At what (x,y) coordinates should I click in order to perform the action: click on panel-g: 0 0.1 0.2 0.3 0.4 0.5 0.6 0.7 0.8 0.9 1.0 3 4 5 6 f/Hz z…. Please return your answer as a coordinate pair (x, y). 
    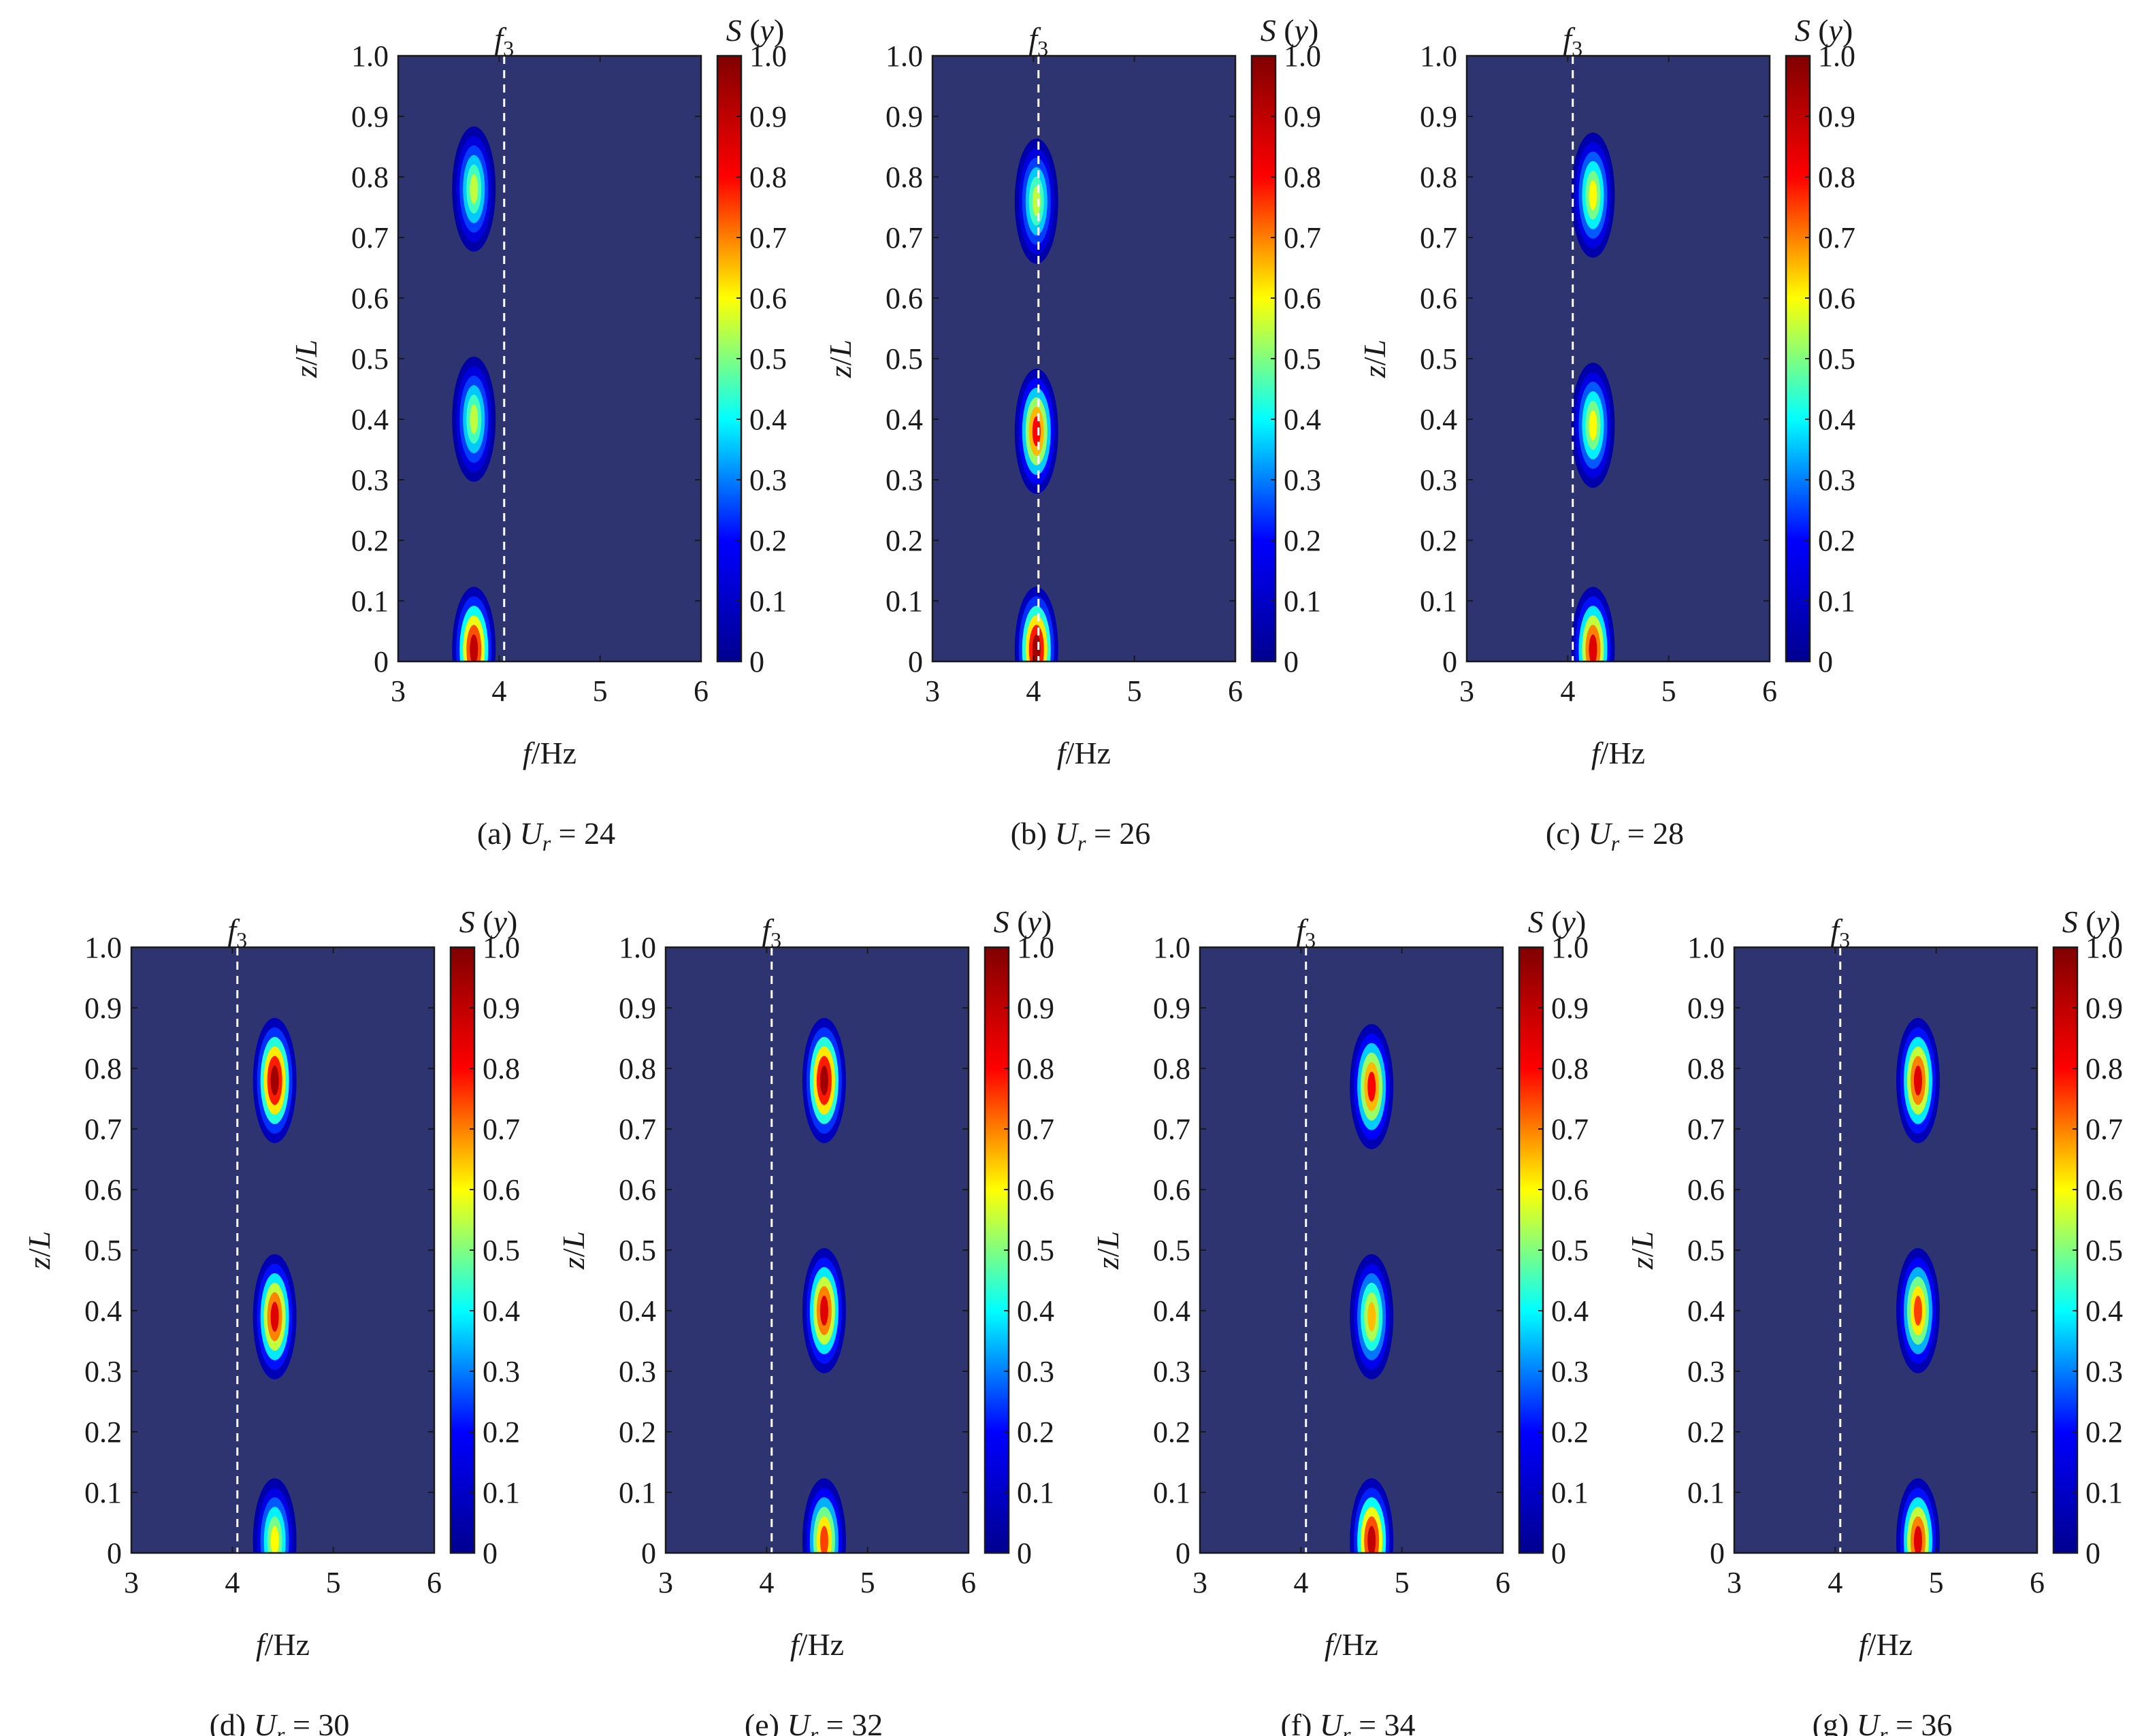
    Looking at the image, I should click on (1874, 1320).